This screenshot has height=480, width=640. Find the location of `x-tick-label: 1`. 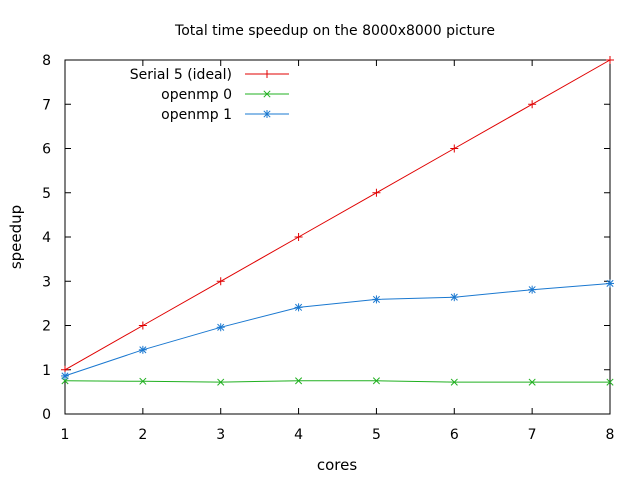

x-tick-label: 1 is located at coordinates (65, 435).